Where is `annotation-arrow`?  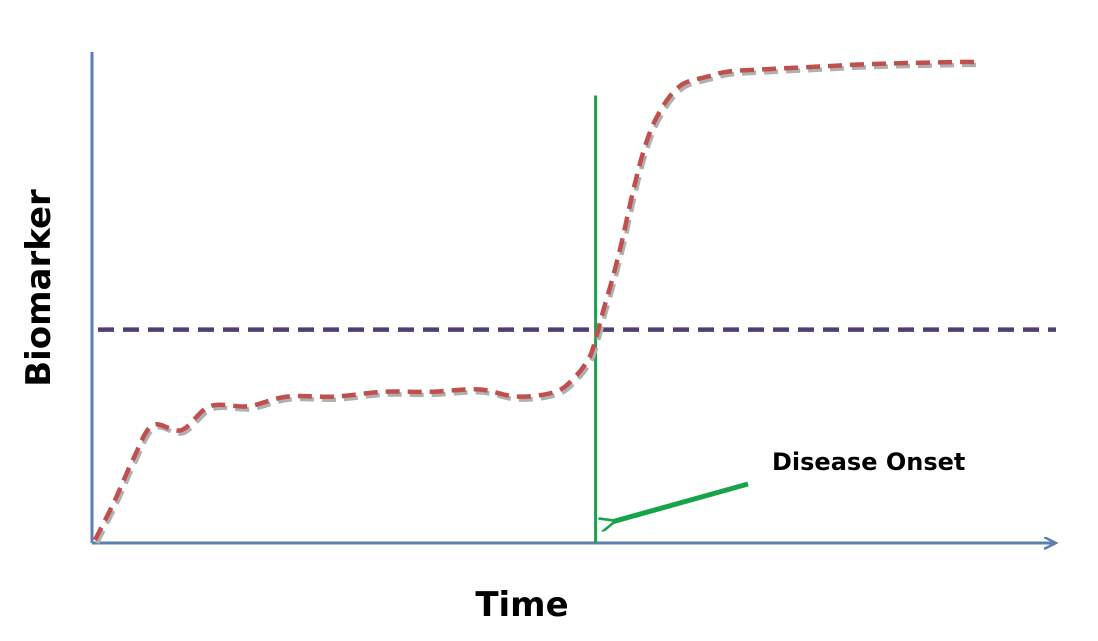
annotation-arrow is located at coordinates (681, 501).